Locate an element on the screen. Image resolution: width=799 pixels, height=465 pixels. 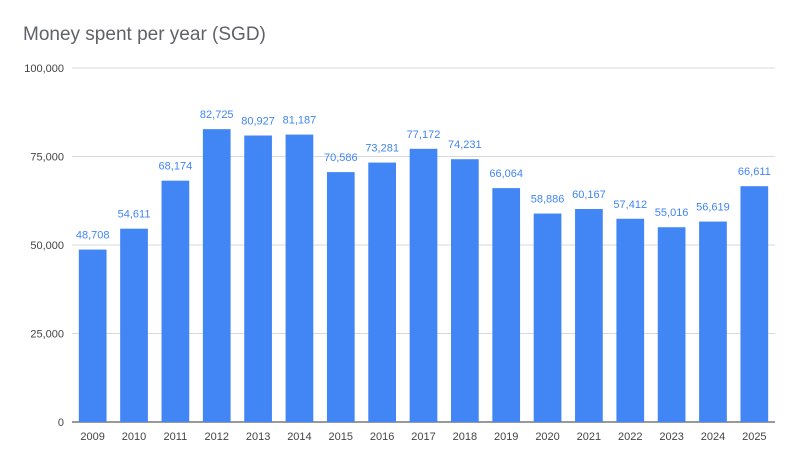
y-tick-label: 50,000 is located at coordinates (47, 246).